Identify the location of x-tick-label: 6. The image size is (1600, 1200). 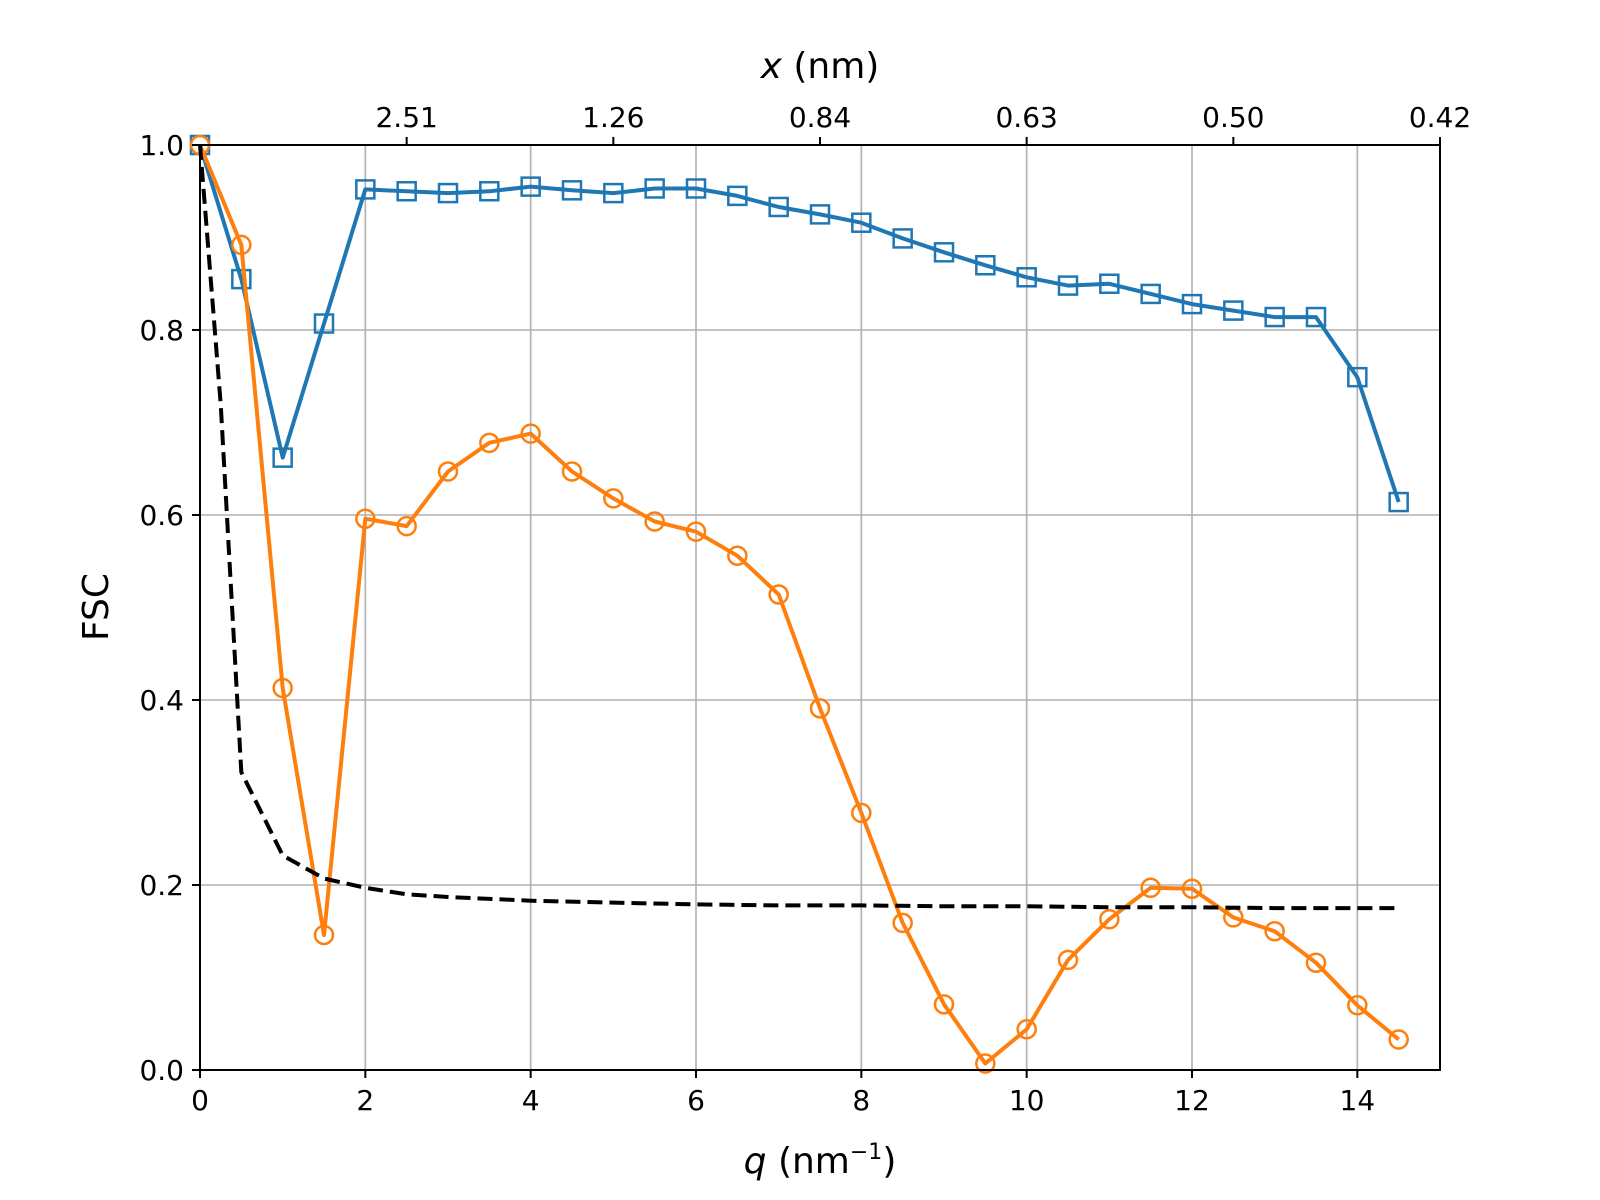
(696, 1100).